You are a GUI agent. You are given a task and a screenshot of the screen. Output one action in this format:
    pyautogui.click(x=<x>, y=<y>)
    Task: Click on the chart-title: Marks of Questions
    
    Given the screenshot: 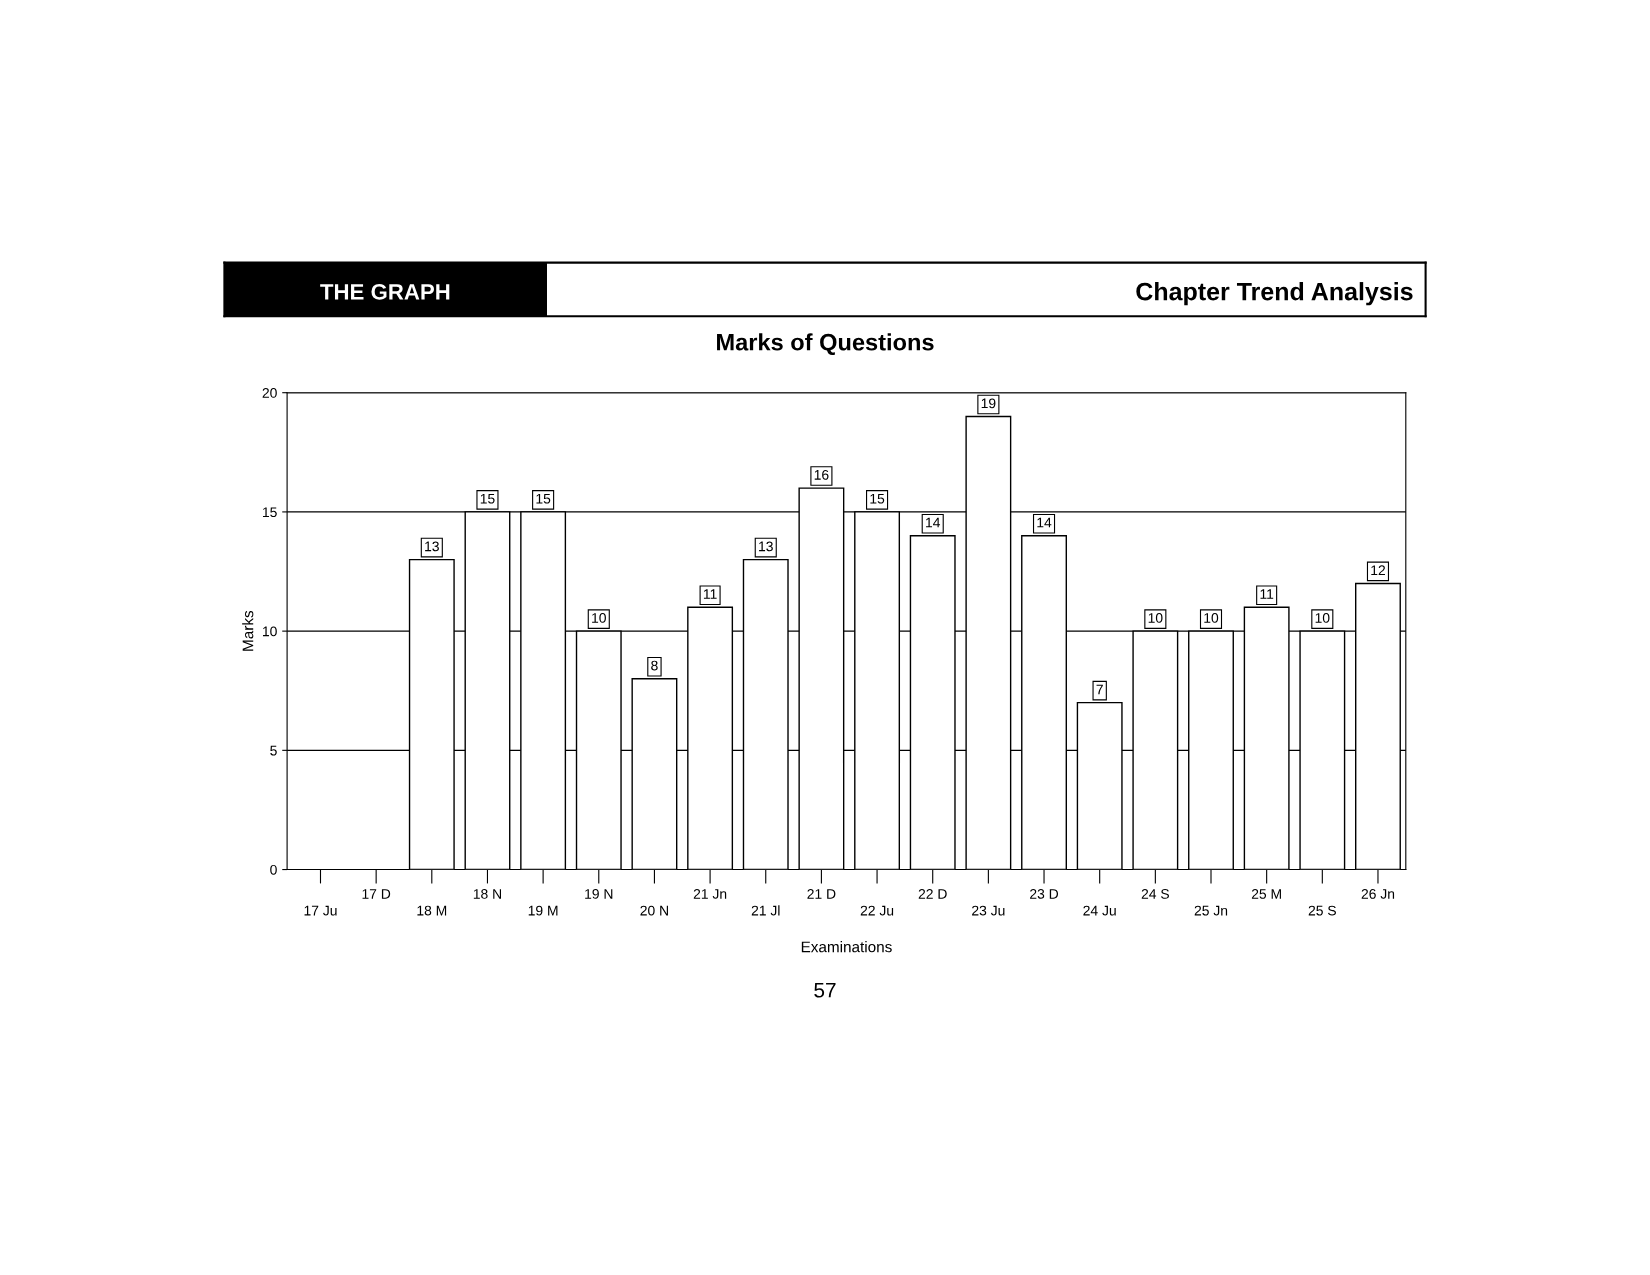 What is the action you would take?
    pyautogui.click(x=825, y=344)
    